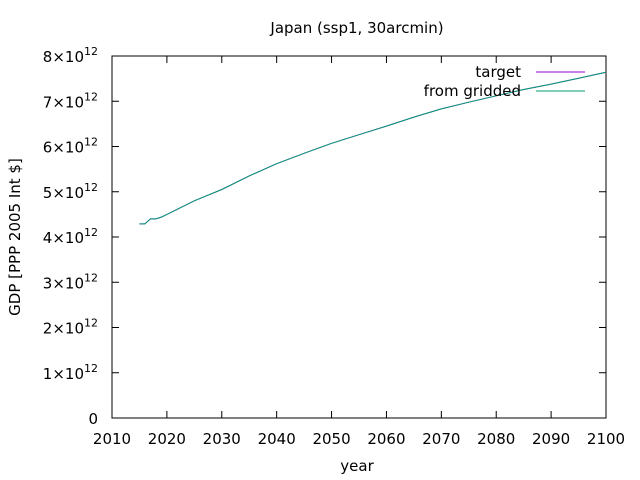 The height and width of the screenshot is (480, 640). Describe the element at coordinates (498, 72) in the screenshot. I see `legend-label: target` at that location.